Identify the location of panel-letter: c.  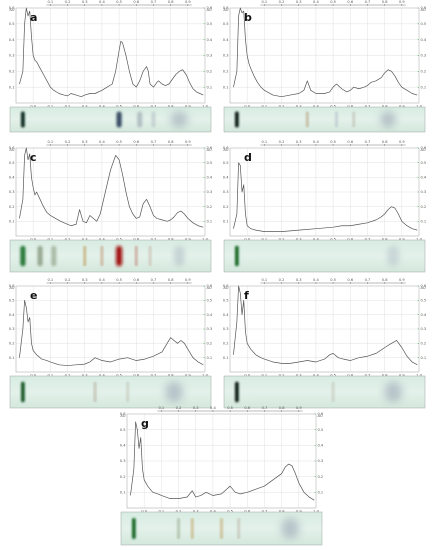
(33, 157).